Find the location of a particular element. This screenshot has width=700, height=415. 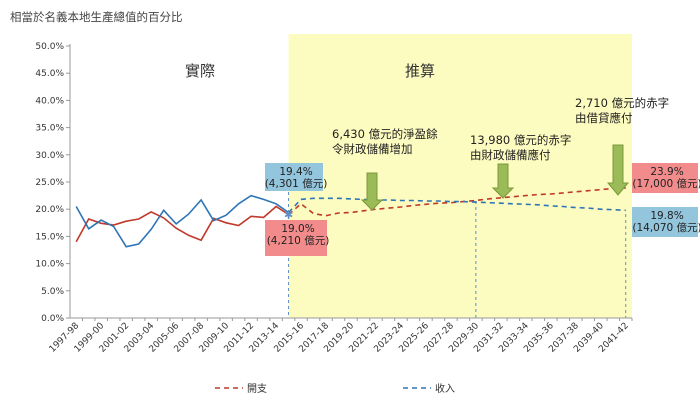

y-tick-label: 20.0% is located at coordinates (49, 210).